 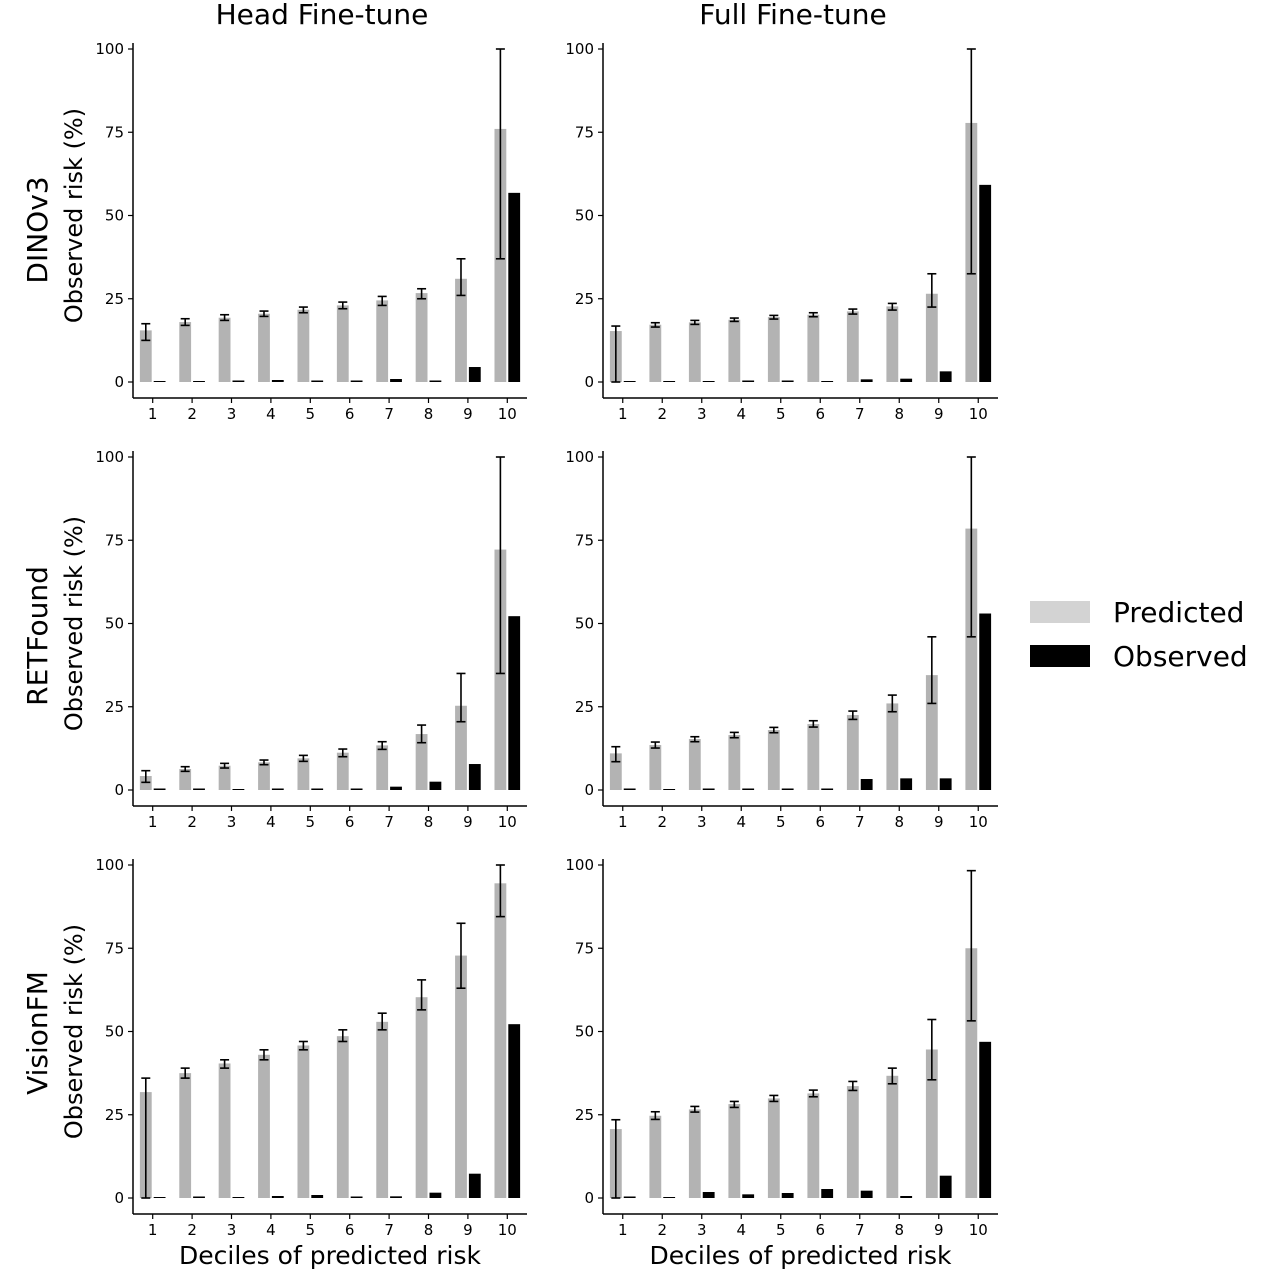 I want to click on row-title-dinov3: DINOv3, so click(x=37, y=229).